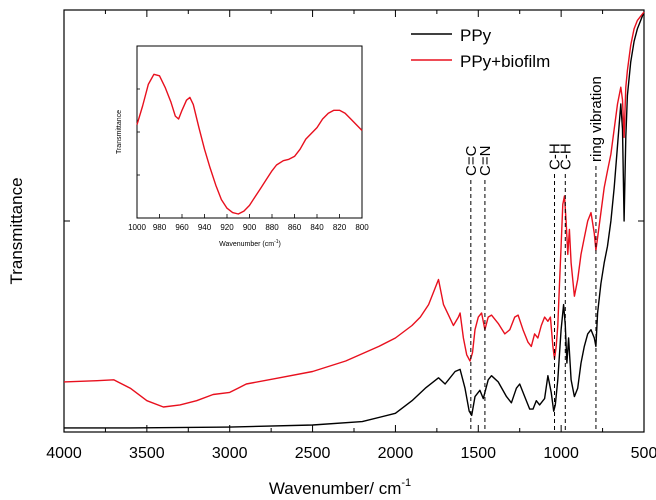  I want to click on x-tick-label: 3500, so click(147, 453).